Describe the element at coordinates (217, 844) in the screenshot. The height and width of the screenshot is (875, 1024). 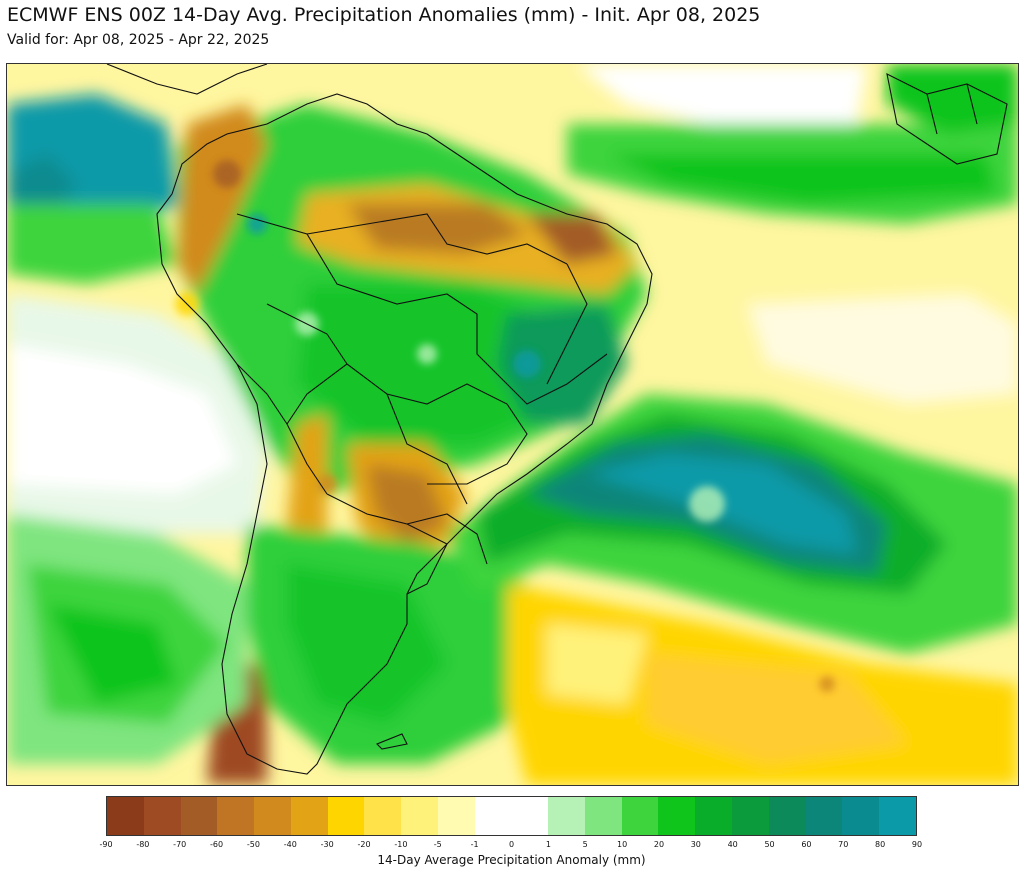
I see `colorbar-tick-label: -60` at that location.